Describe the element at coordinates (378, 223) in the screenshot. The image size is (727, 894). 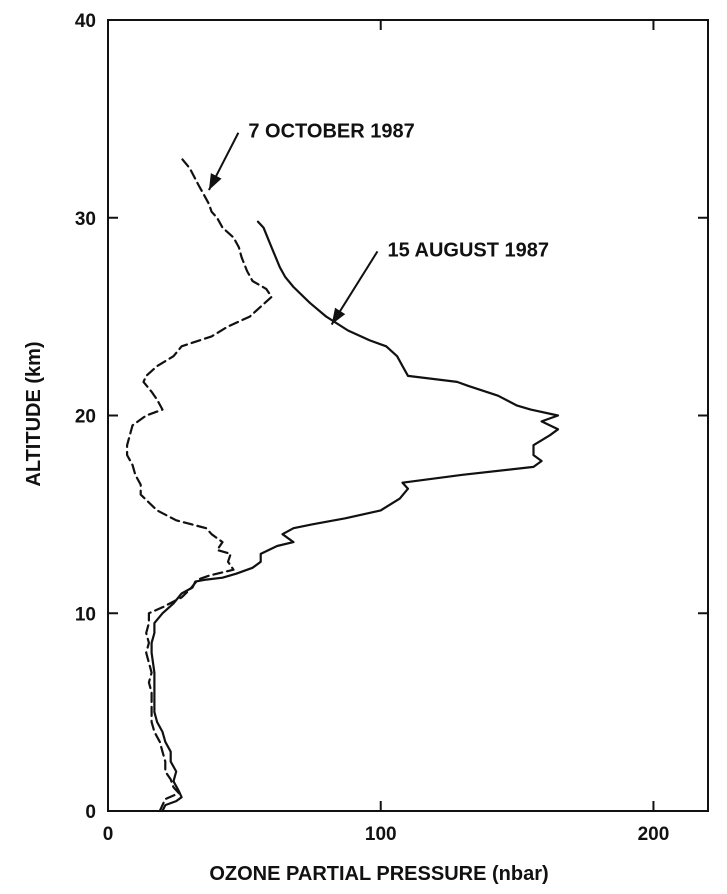
I see `annotation-layer: 7 OCTOBER 1987 15 AUGUST 1987` at that location.